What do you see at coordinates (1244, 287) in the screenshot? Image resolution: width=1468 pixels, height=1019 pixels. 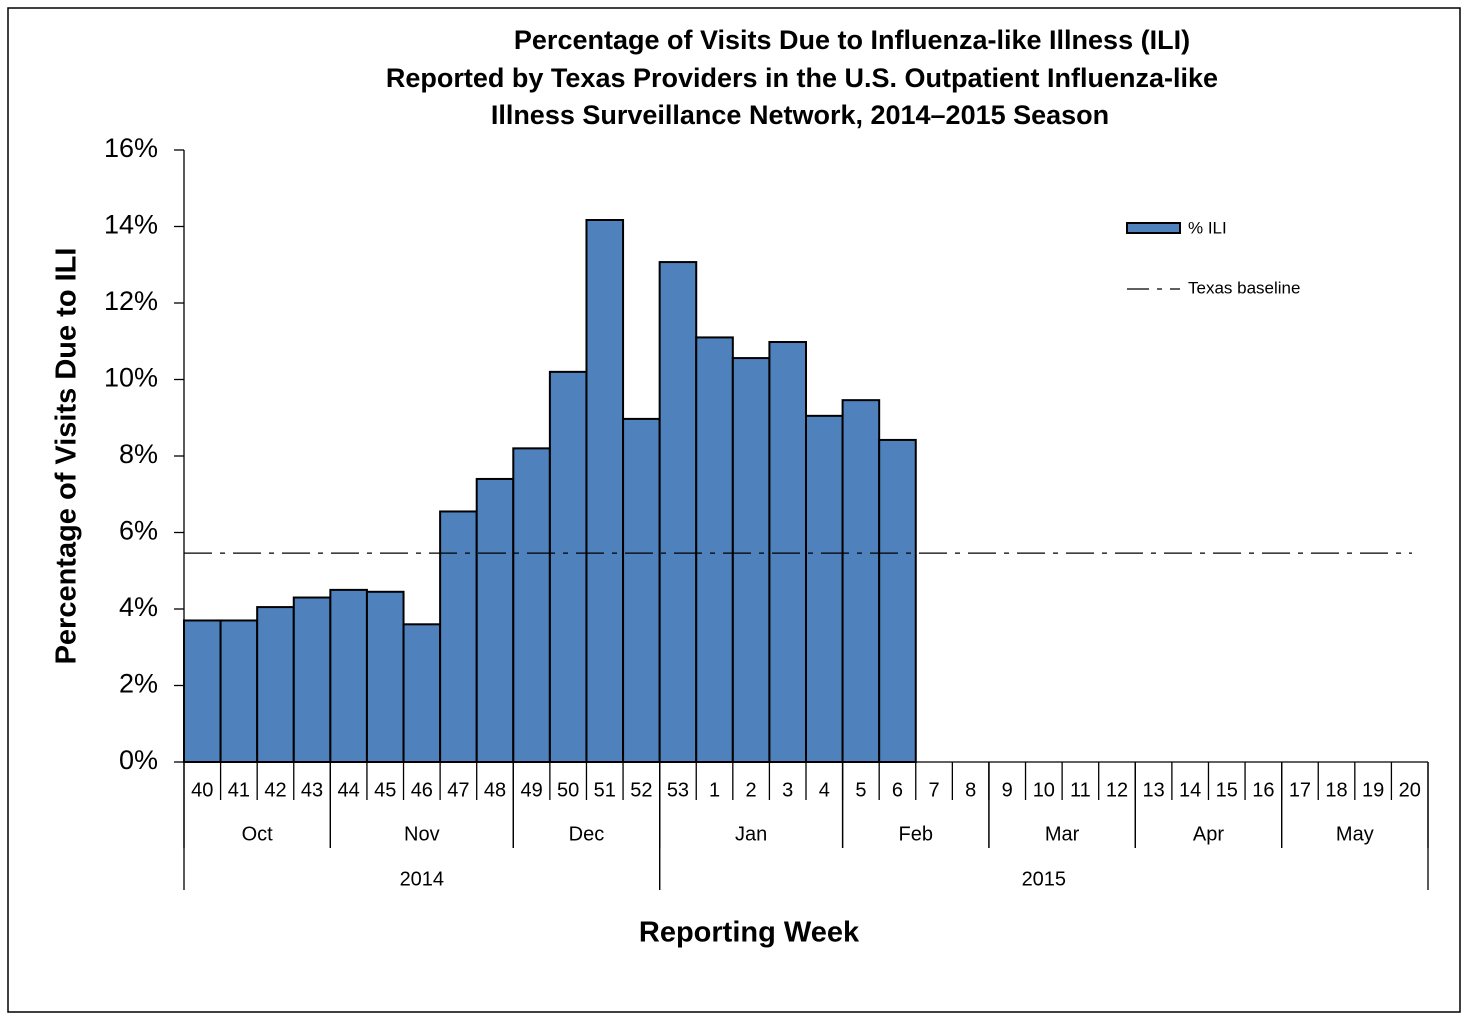 I see `legend-label: Texas baseline` at bounding box center [1244, 287].